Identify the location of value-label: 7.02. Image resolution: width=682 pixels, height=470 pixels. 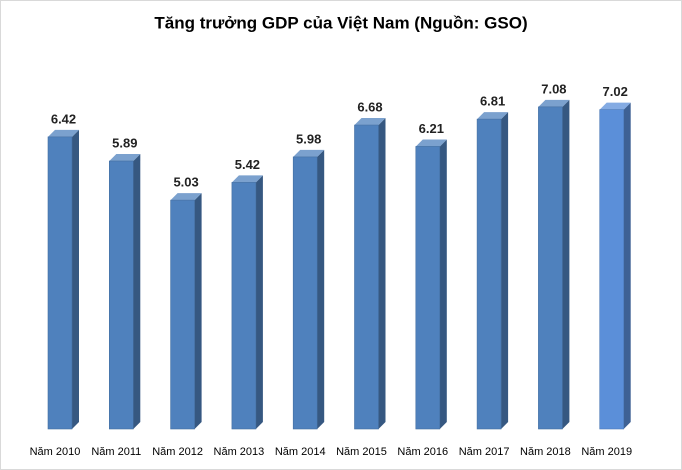
(615, 91).